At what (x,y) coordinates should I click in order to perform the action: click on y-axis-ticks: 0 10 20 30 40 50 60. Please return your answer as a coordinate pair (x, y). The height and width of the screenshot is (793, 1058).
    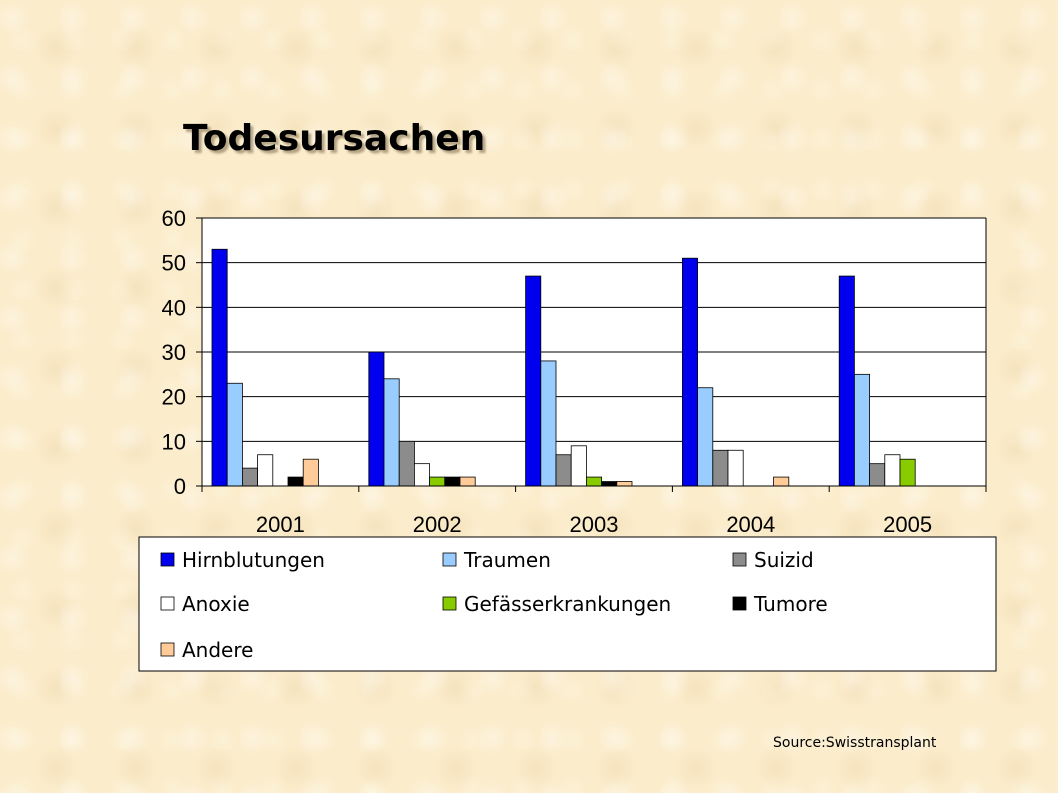
    Looking at the image, I should click on (182, 352).